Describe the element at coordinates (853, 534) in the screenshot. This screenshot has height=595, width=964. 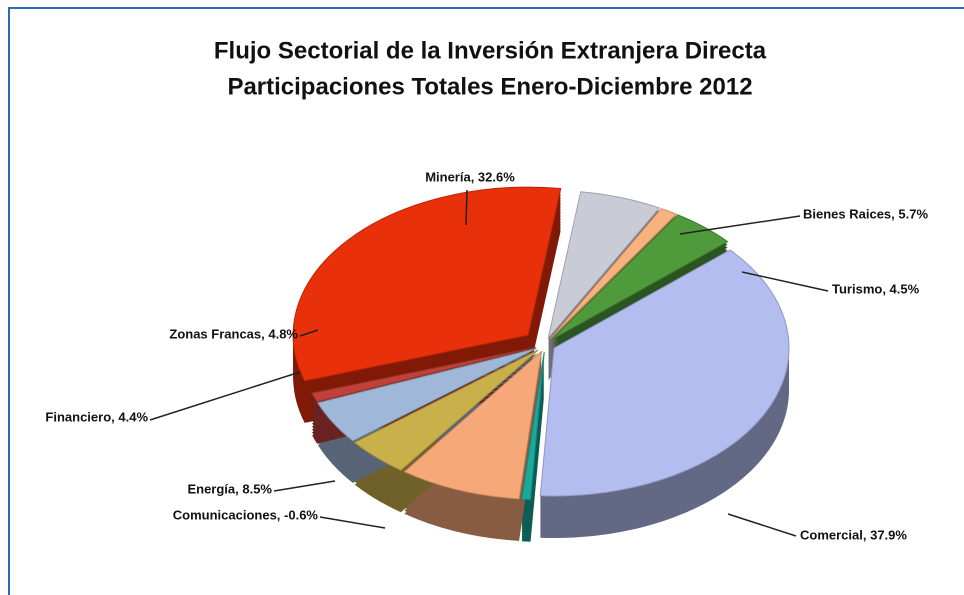
I see `data-label: Comercial, 37.9%` at that location.